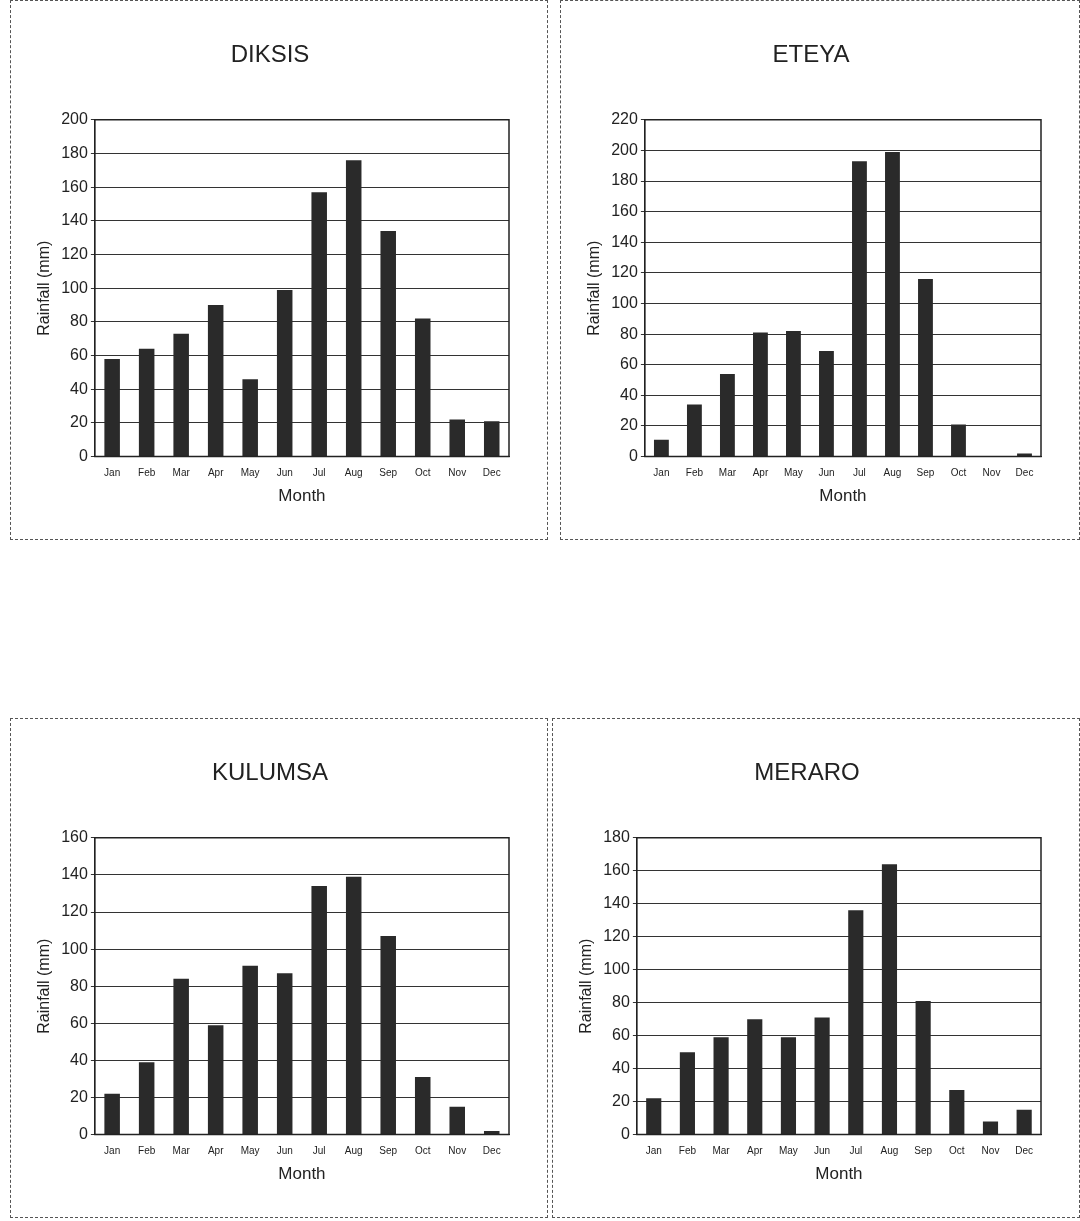  What do you see at coordinates (811, 54) in the screenshot?
I see `chart-title: ETEYA` at bounding box center [811, 54].